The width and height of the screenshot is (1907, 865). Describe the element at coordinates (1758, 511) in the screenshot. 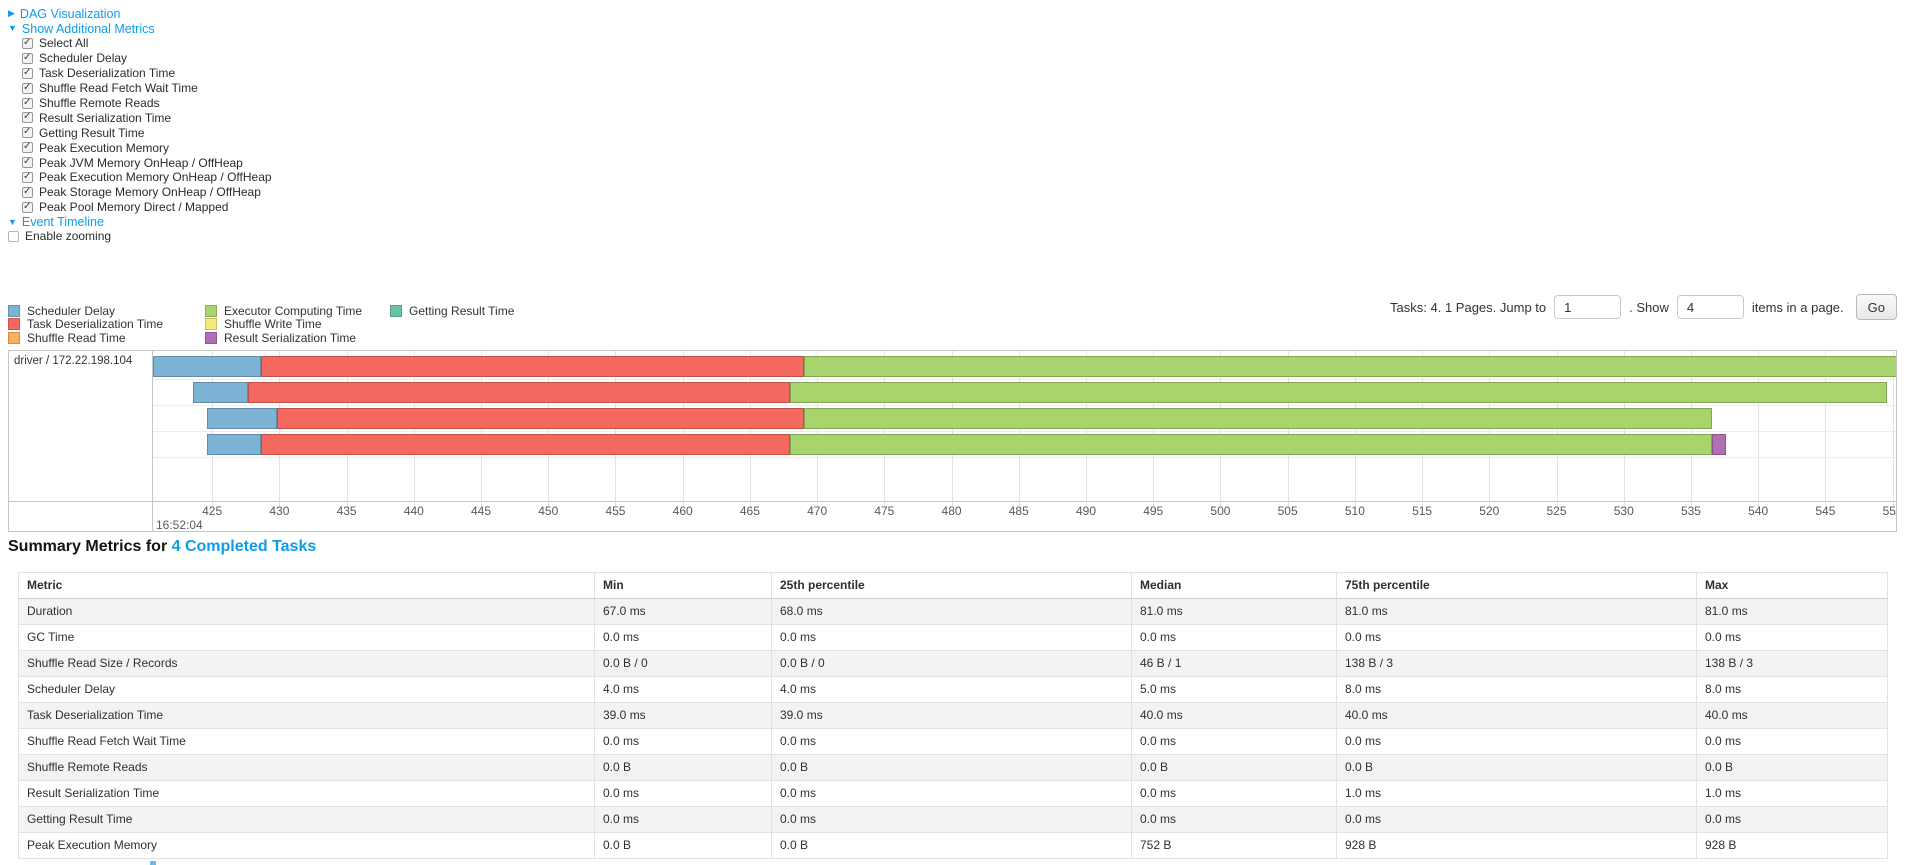

I see `axis-tick-label: 540` at that location.